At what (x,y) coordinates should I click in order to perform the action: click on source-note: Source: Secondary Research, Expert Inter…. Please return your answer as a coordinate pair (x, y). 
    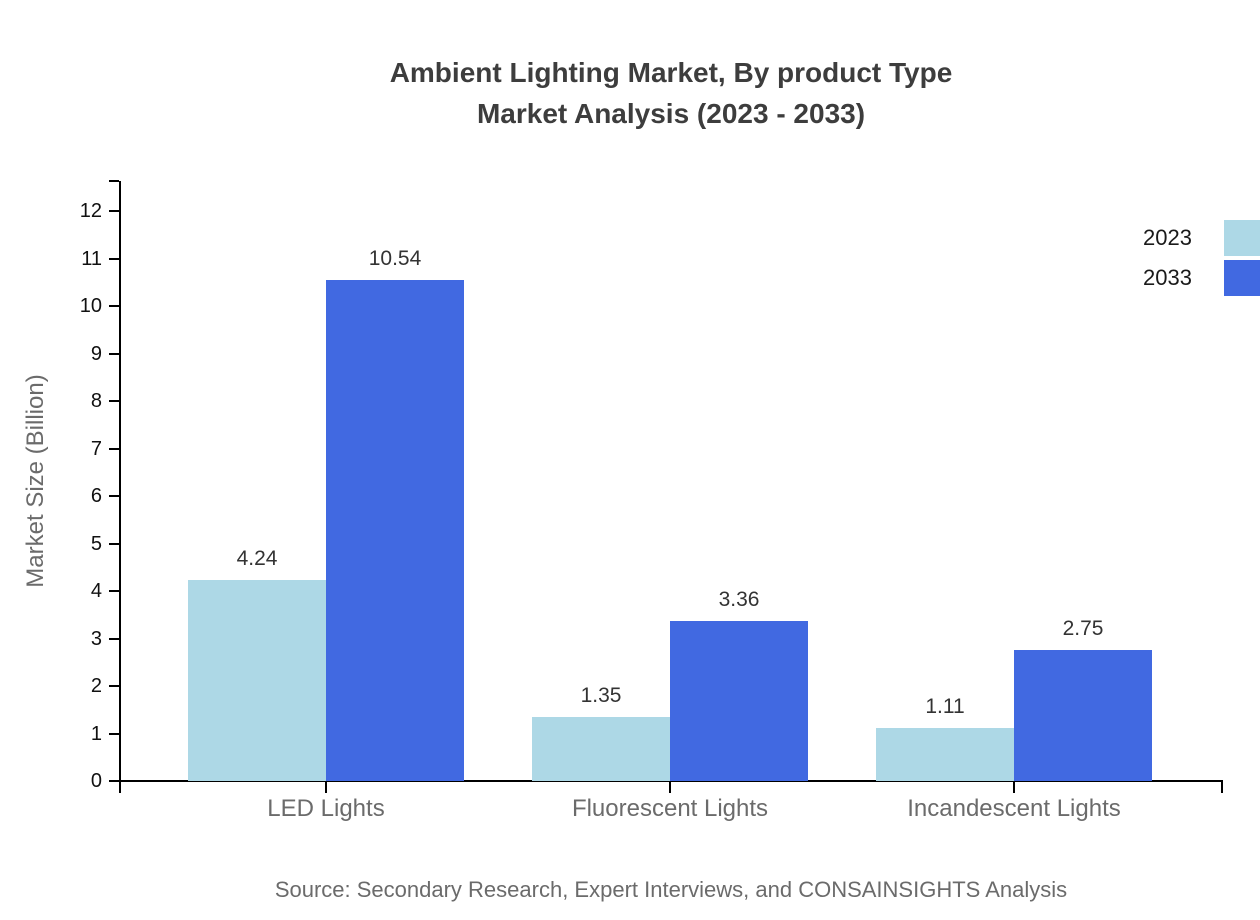
    Looking at the image, I should click on (671, 889).